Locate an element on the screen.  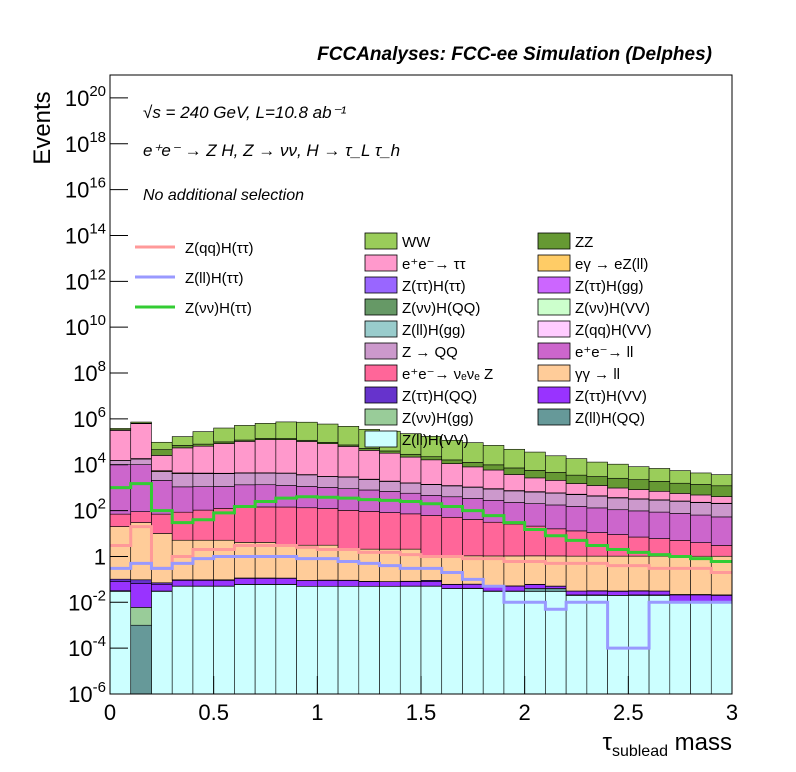
y-tick-label: 10¹⁶ is located at coordinates (85, 189).